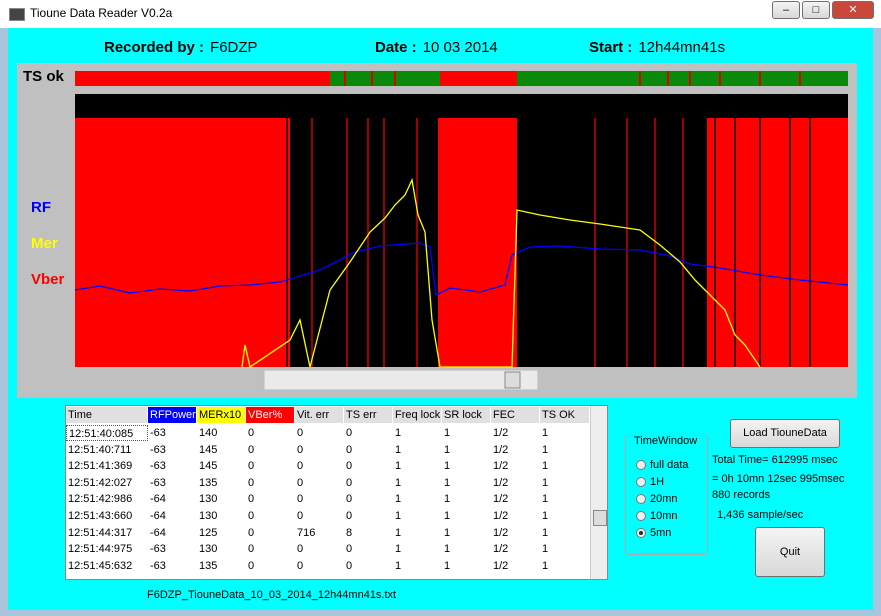 The image size is (881, 616). Describe the element at coordinates (611, 47) in the screenshot. I see `label: Start :` at that location.